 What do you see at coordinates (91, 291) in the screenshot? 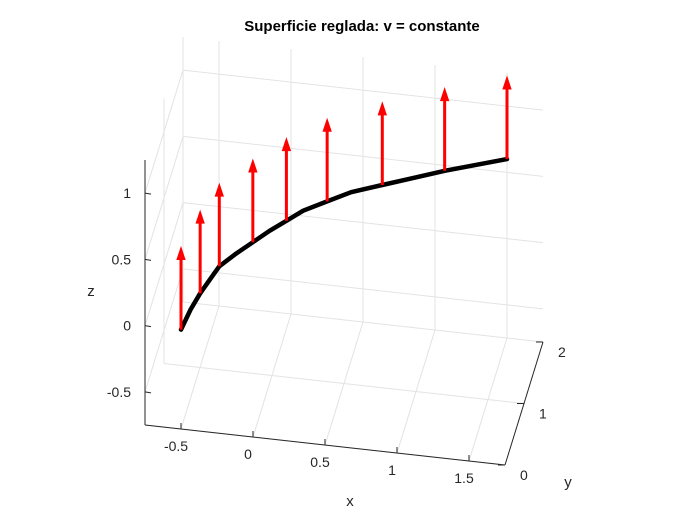
I see `z-axis-label: z` at bounding box center [91, 291].